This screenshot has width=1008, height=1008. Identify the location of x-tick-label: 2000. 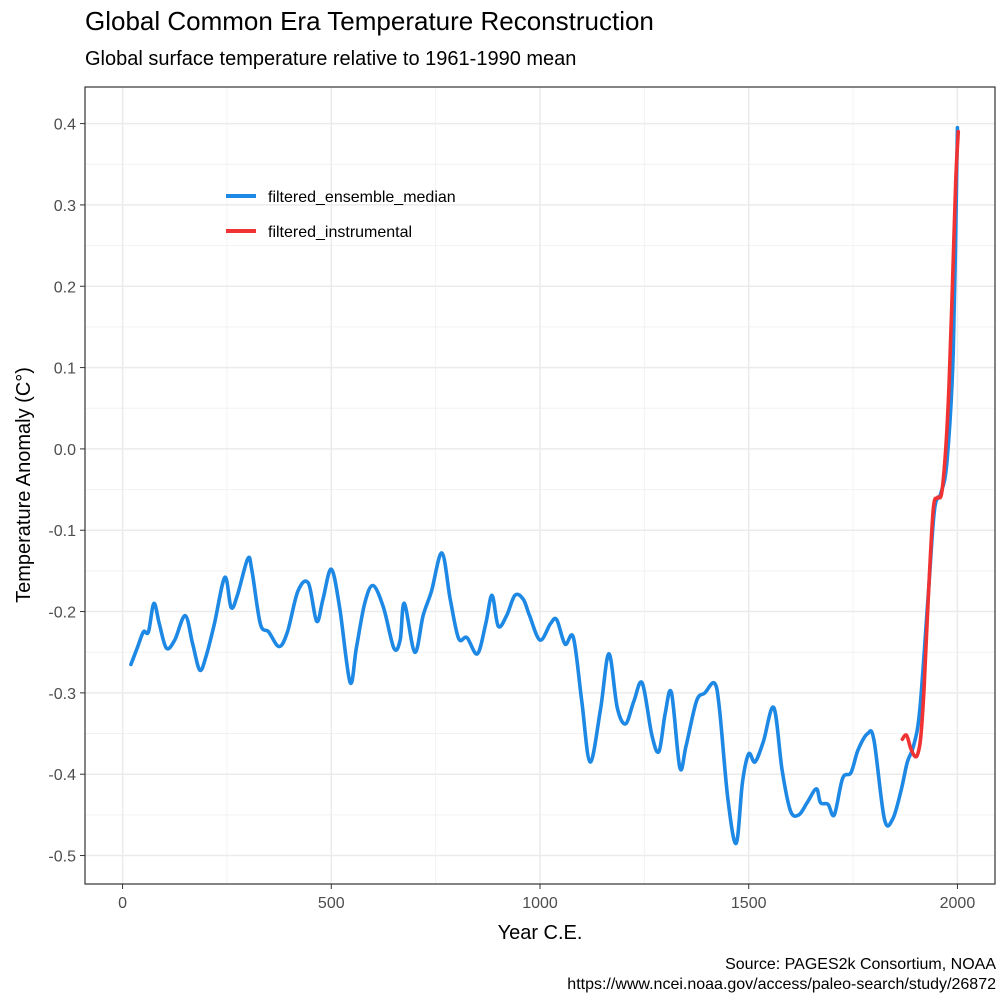
(958, 903).